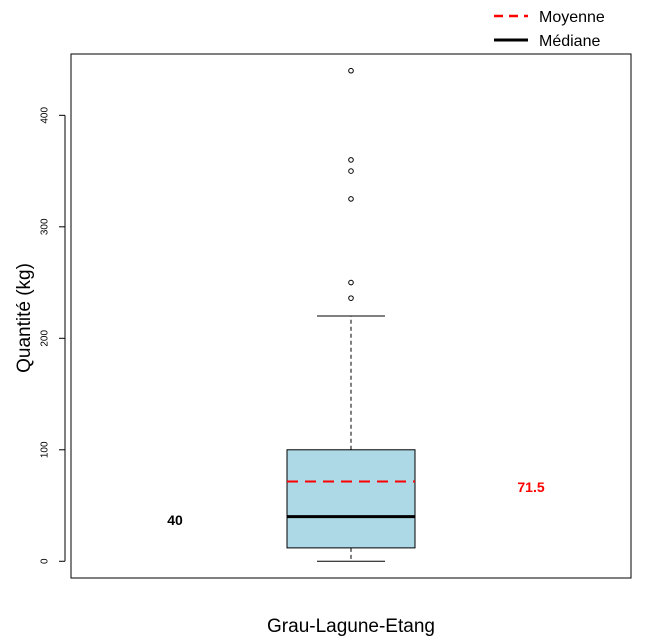  I want to click on y-tick-label: 0, so click(45, 561).